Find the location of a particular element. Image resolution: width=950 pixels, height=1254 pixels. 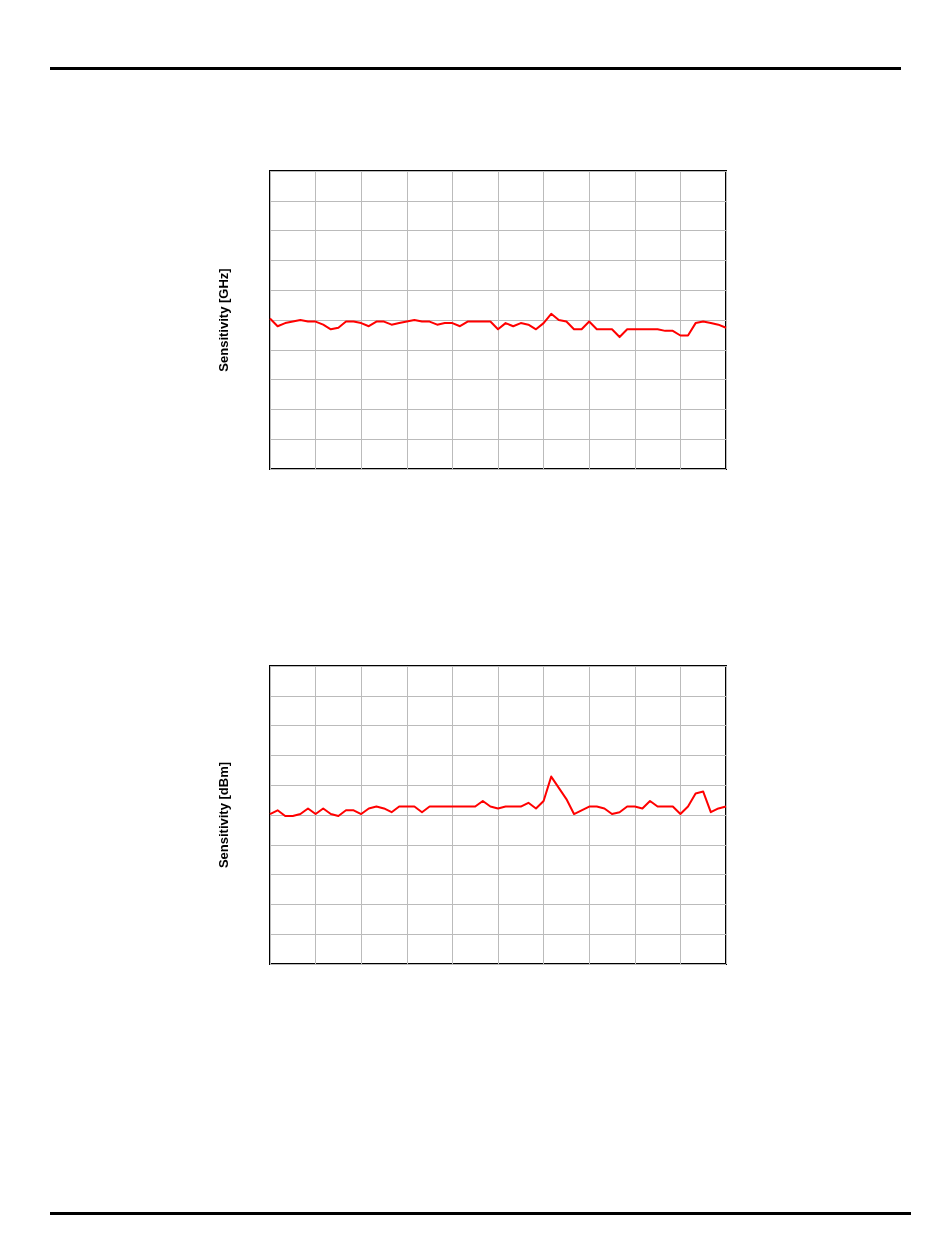

y-axis-title: Sensitivity [GHz] is located at coordinates (223, 320).